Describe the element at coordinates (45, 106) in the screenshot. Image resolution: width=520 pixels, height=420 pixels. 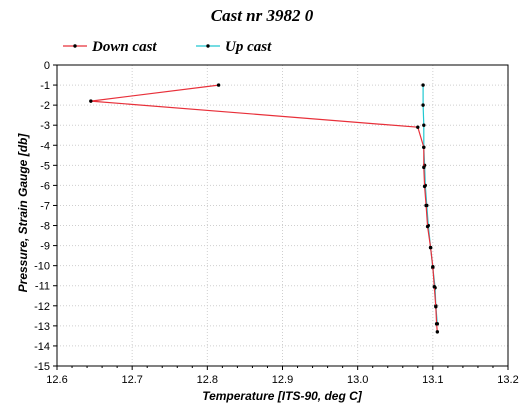
I see `y-tick-label: -2` at that location.